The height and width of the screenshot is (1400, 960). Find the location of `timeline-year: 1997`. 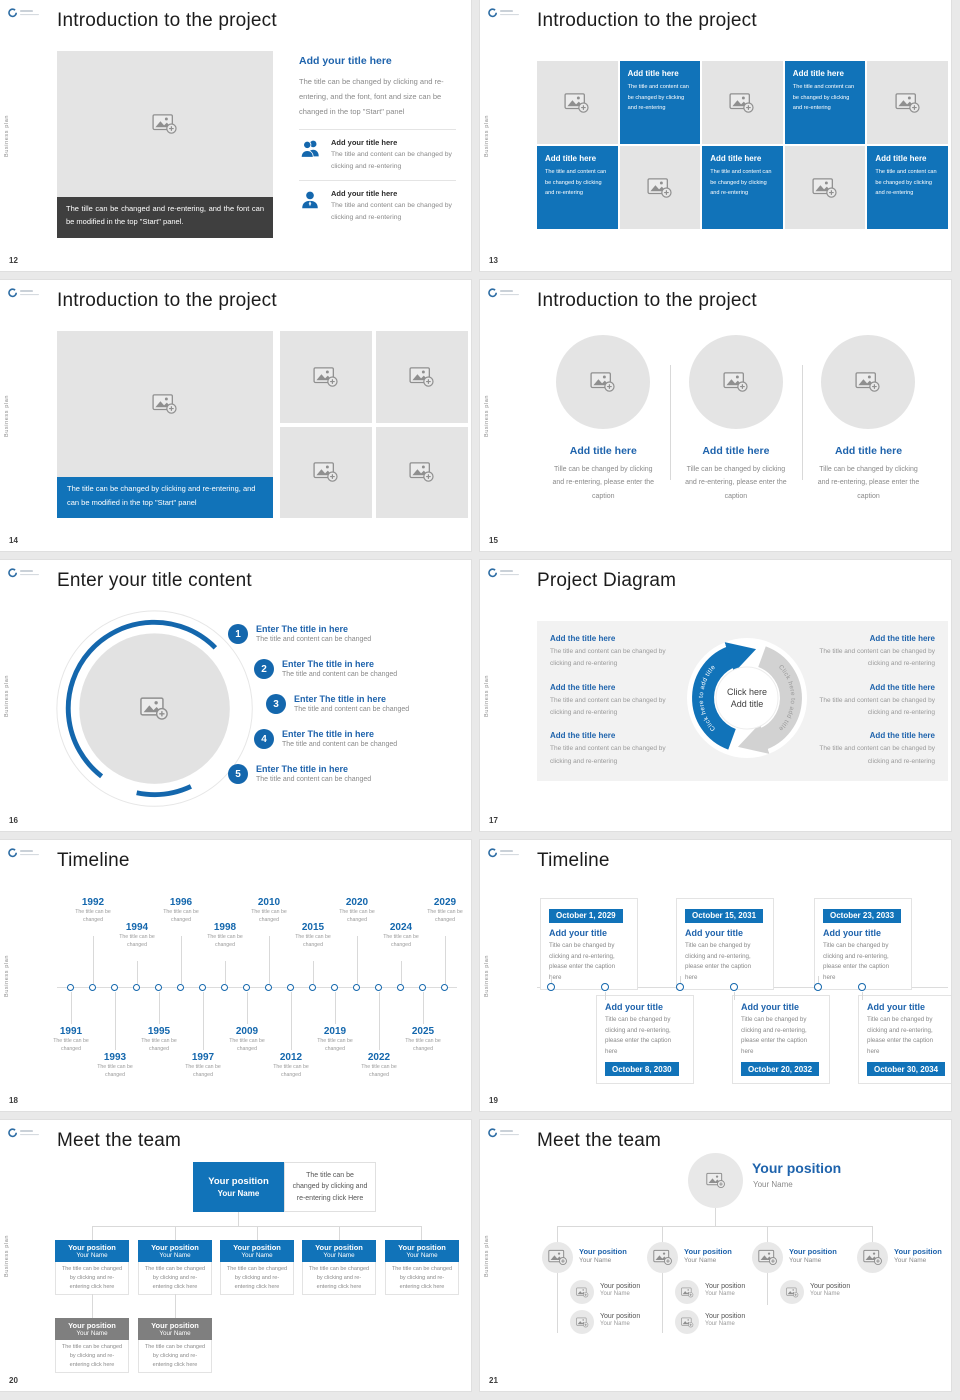

timeline-year: 1997 is located at coordinates (203, 1057).